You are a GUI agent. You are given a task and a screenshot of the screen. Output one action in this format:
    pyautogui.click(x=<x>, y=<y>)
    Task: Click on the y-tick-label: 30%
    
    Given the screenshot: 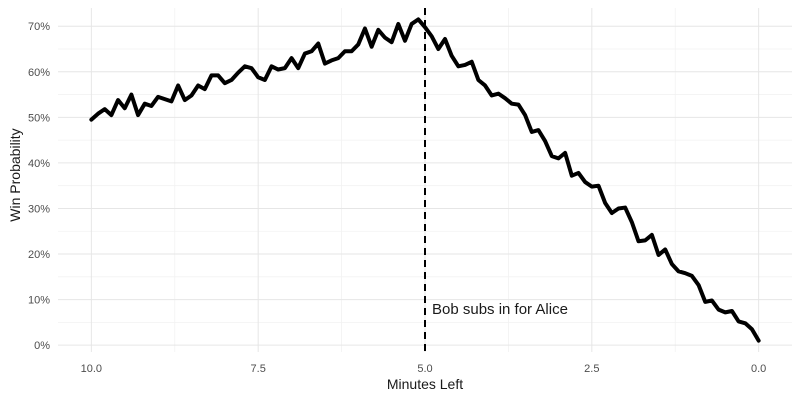 What is the action you would take?
    pyautogui.click(x=39, y=209)
    